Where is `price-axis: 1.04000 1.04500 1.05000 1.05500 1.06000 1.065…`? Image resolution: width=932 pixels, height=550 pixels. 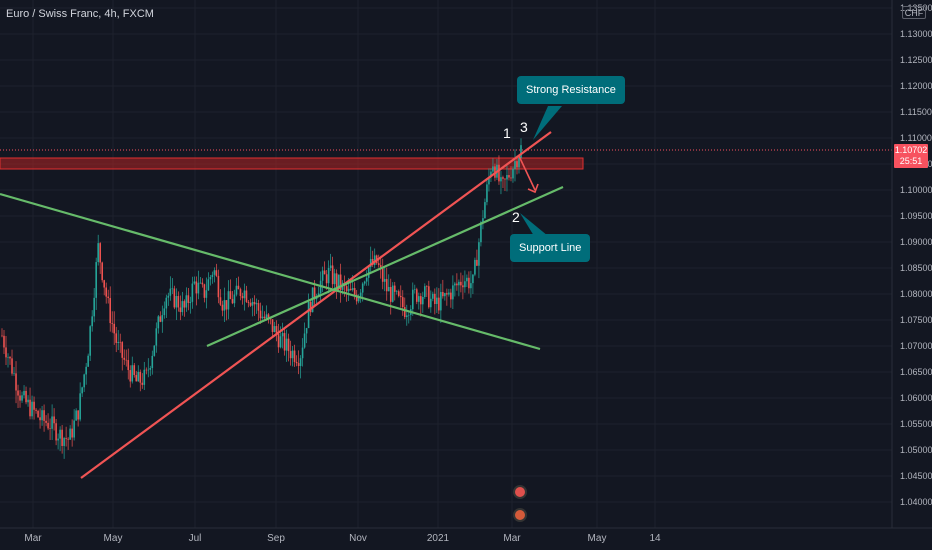
price-axis: 1.04000 1.04500 1.05000 1.05500 1.06000 1.065… is located at coordinates (916, 255).